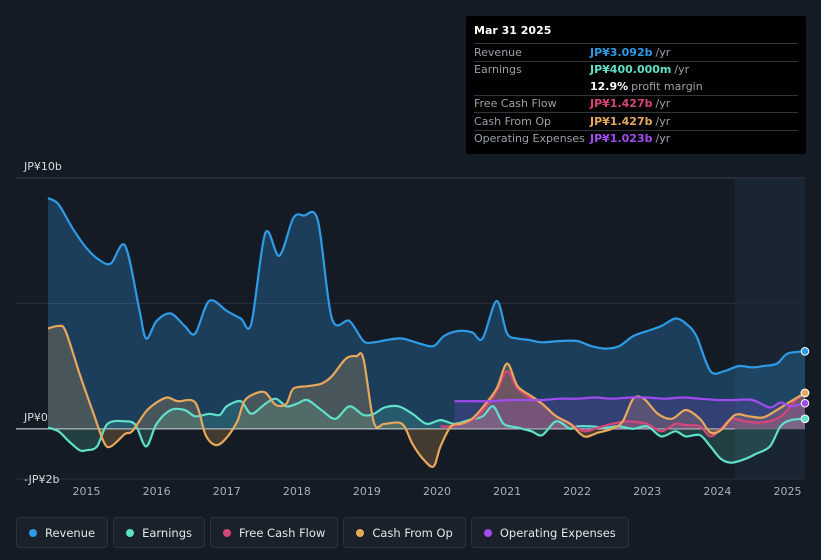 The width and height of the screenshot is (821, 560). Describe the element at coordinates (437, 491) in the screenshot. I see `x-tick-label: 2020` at that location.